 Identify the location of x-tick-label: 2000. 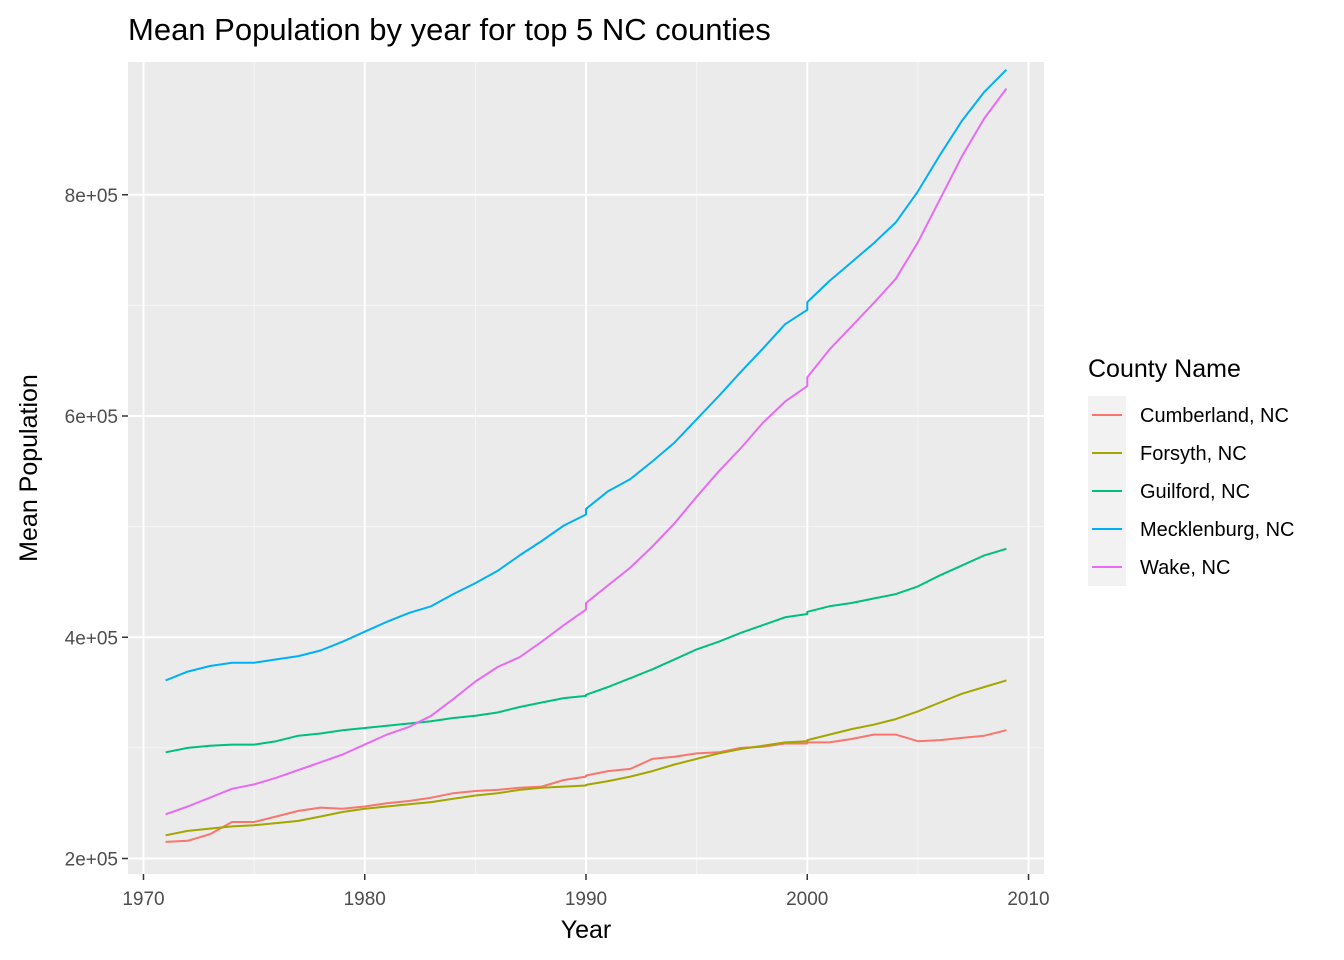
(807, 899).